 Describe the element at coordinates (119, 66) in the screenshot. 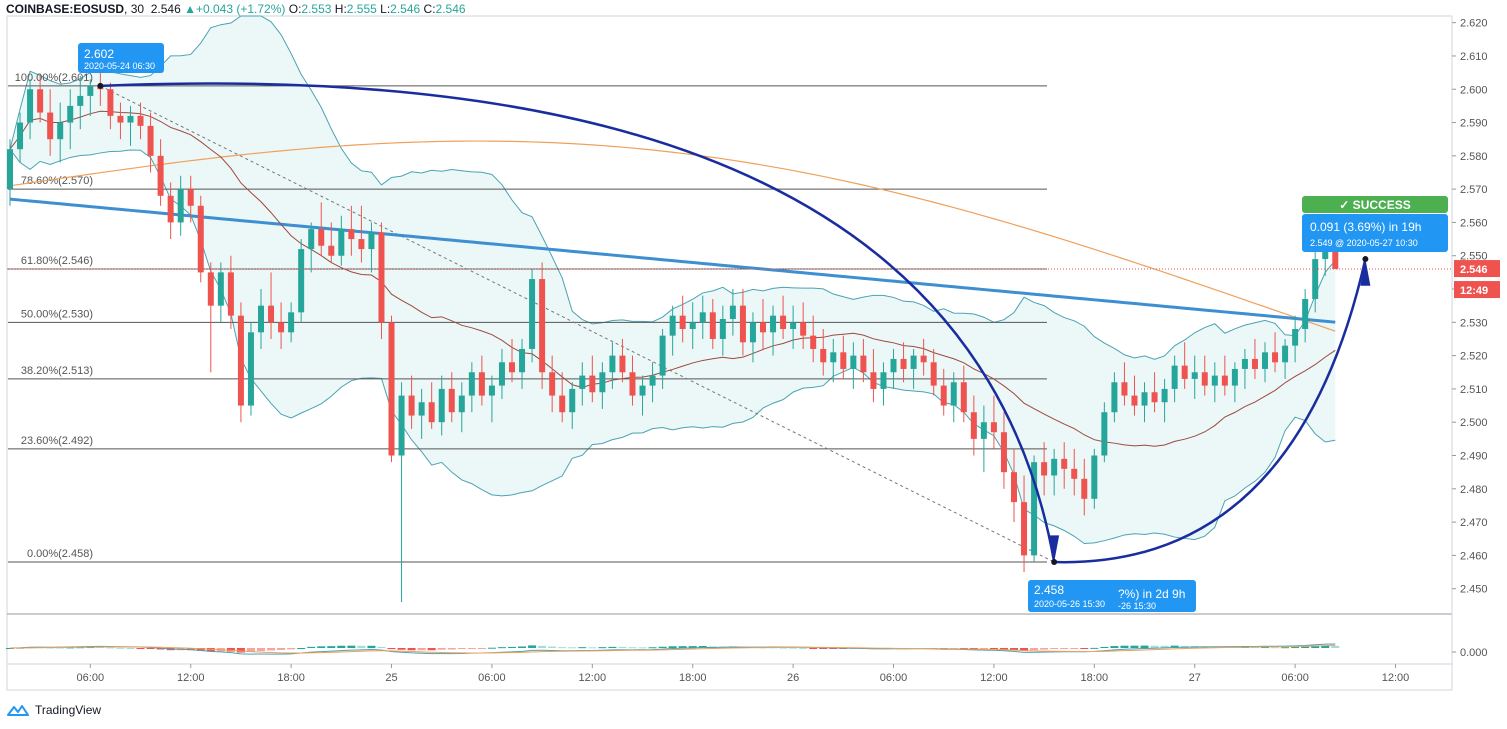

I see `high-label-date: 2020-05-24 06:30` at that location.